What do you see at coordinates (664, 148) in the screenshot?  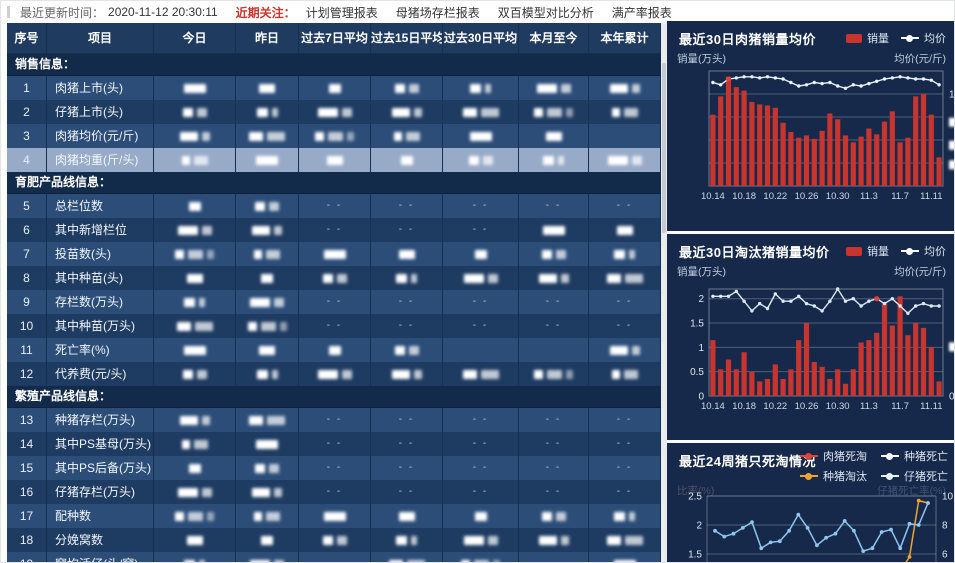 I see `scrollbar-thumb` at bounding box center [664, 148].